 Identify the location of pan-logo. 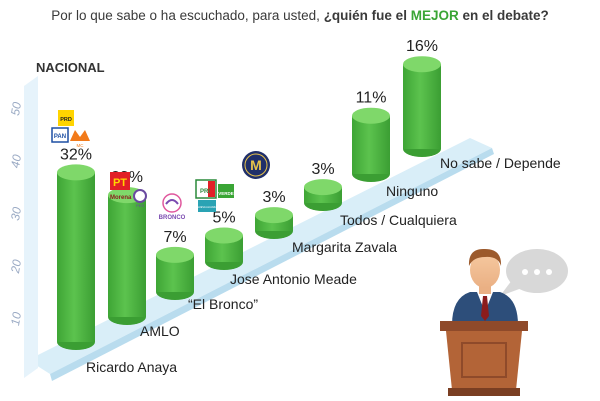
(60, 135).